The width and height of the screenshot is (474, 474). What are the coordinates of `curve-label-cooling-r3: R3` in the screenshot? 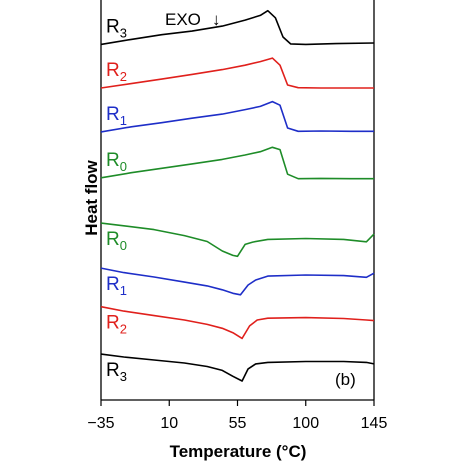 It's located at (116, 372).